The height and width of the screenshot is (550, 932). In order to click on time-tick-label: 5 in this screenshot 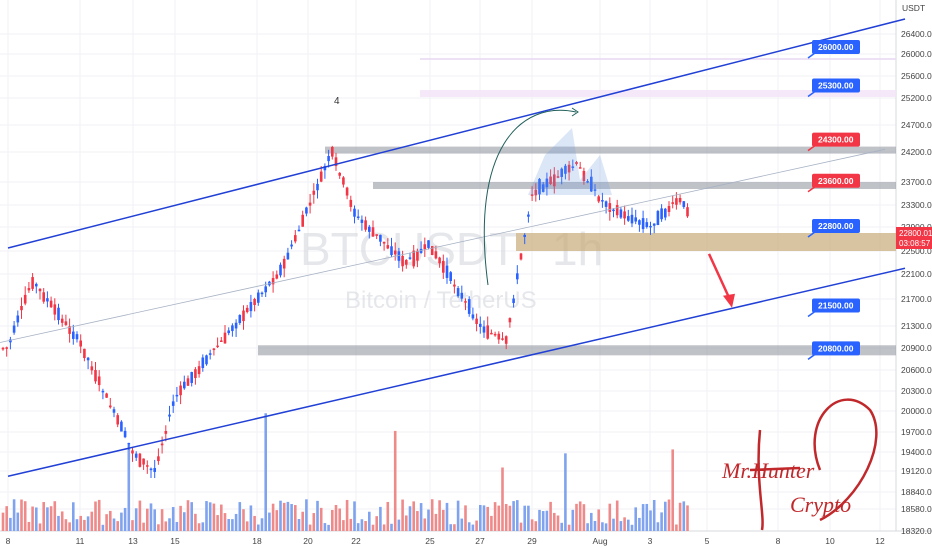, I will do `click(707, 541)`.